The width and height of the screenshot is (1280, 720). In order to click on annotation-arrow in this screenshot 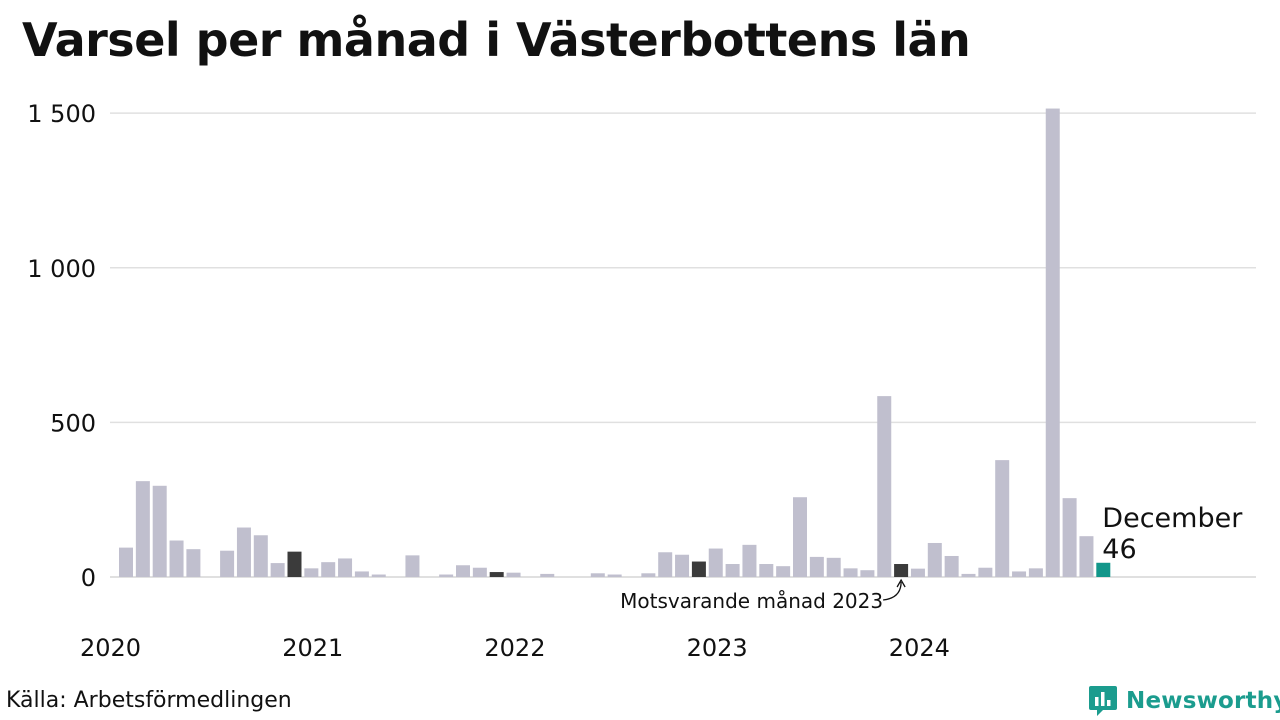, I will do `click(892, 591)`.